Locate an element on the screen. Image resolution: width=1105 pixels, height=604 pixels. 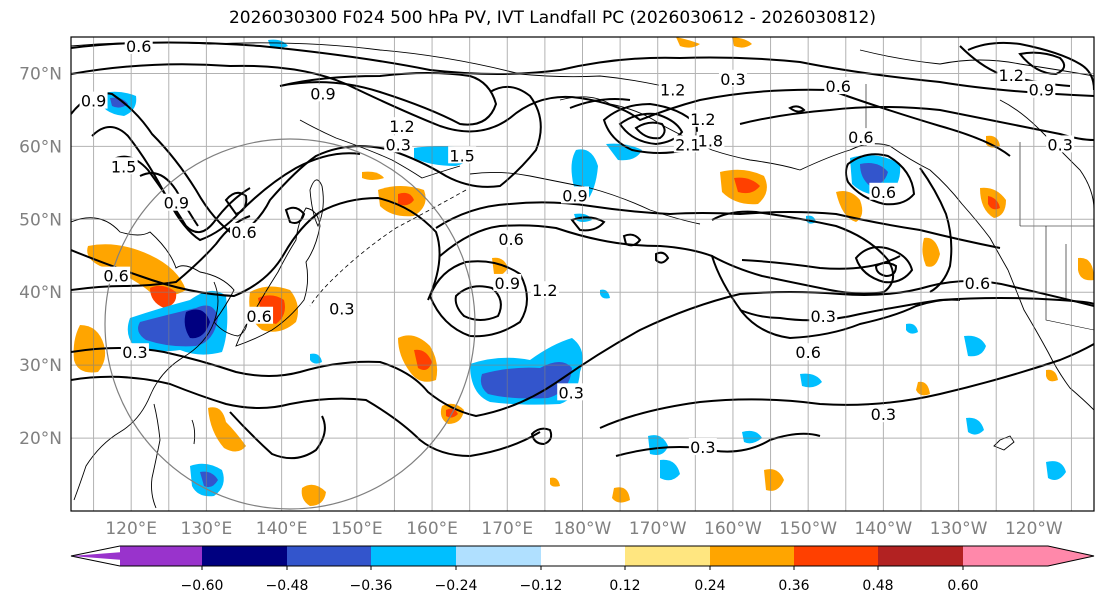
colorbar-outline is located at coordinates (582, 556).